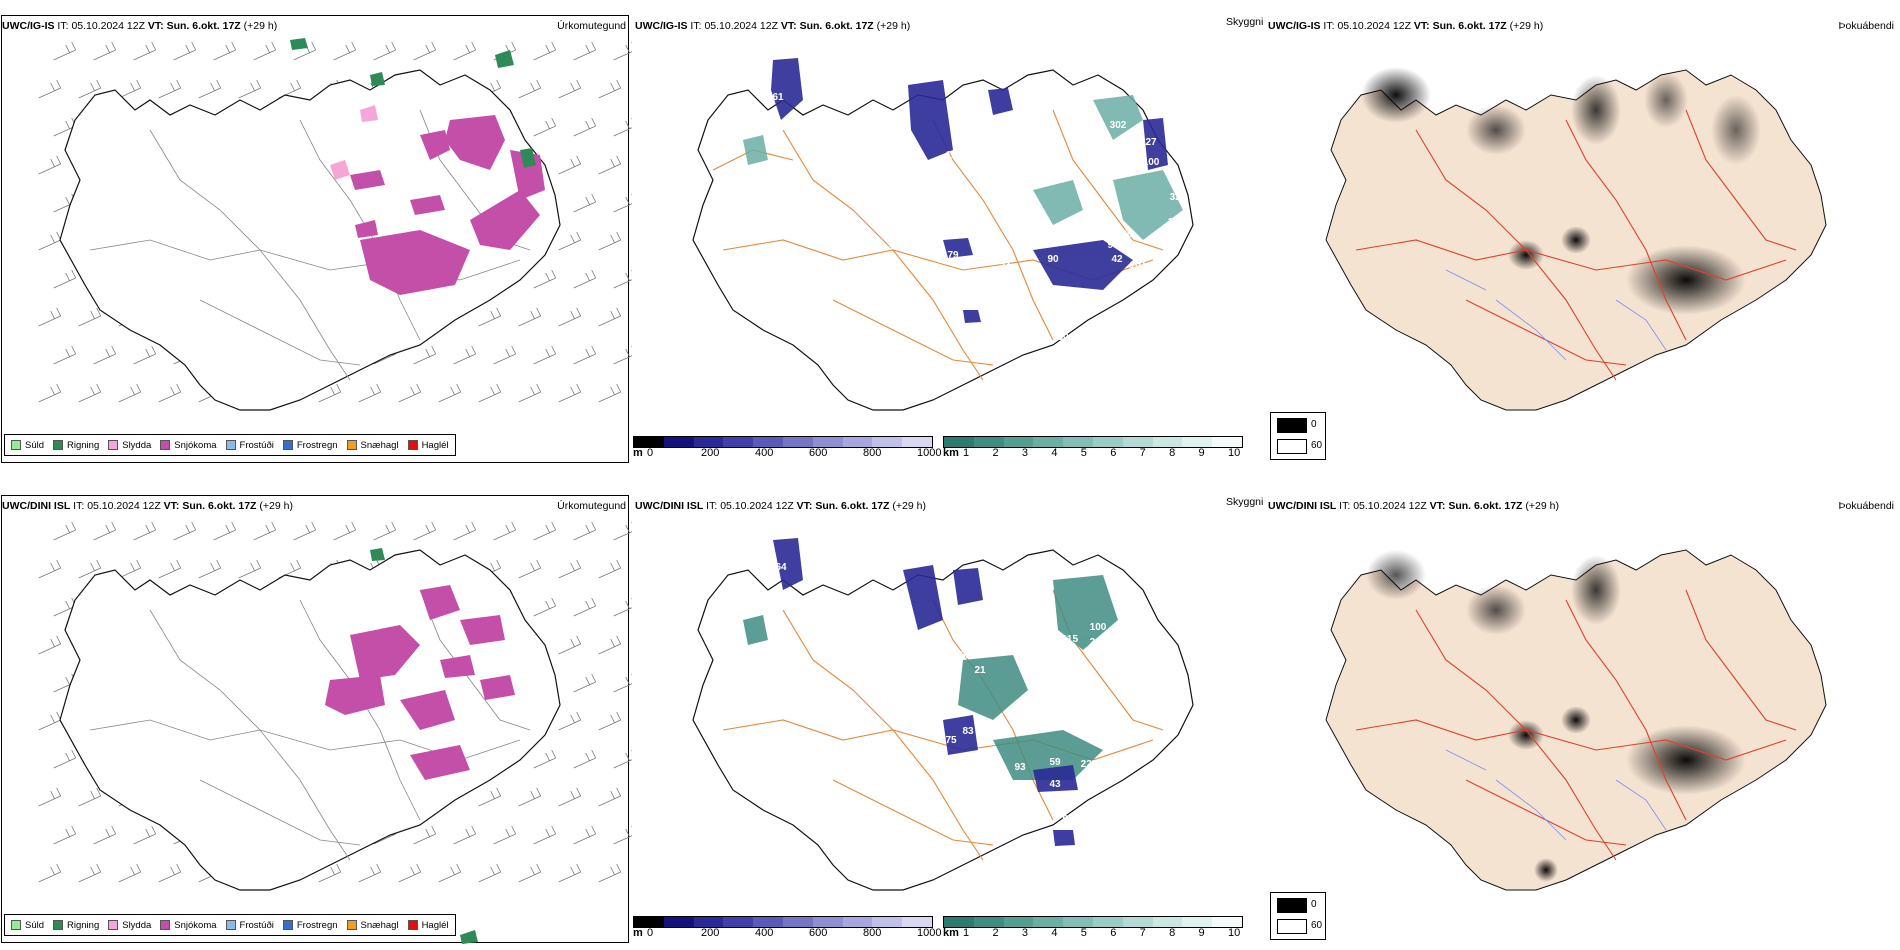 This screenshot has height=950, width=1900. I want to click on vt-label: VT:, so click(804, 506).